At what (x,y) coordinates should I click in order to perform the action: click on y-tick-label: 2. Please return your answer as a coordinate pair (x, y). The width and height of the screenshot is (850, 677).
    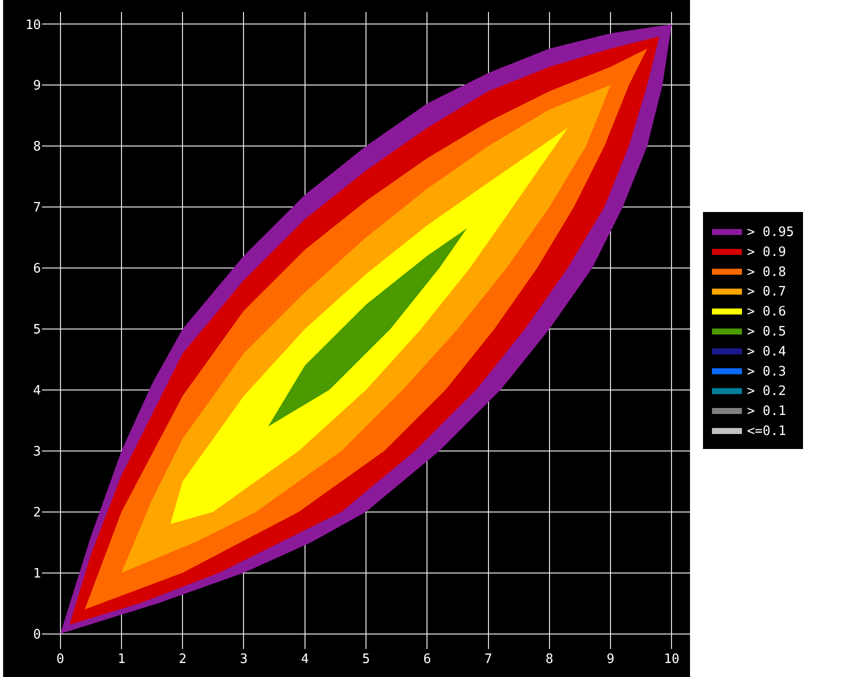
    Looking at the image, I should click on (37, 512).